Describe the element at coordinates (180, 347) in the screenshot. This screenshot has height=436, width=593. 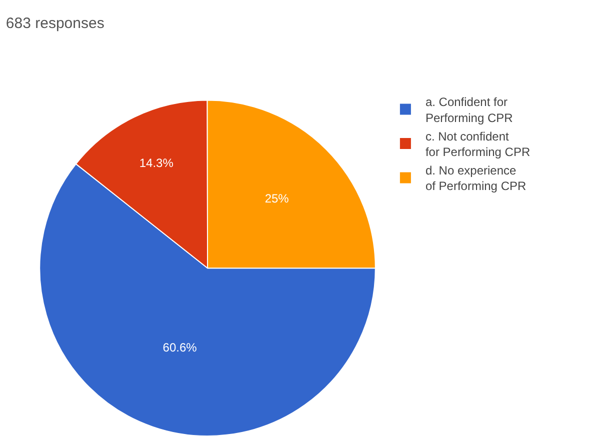
I see `data-label: 60.6%` at that location.